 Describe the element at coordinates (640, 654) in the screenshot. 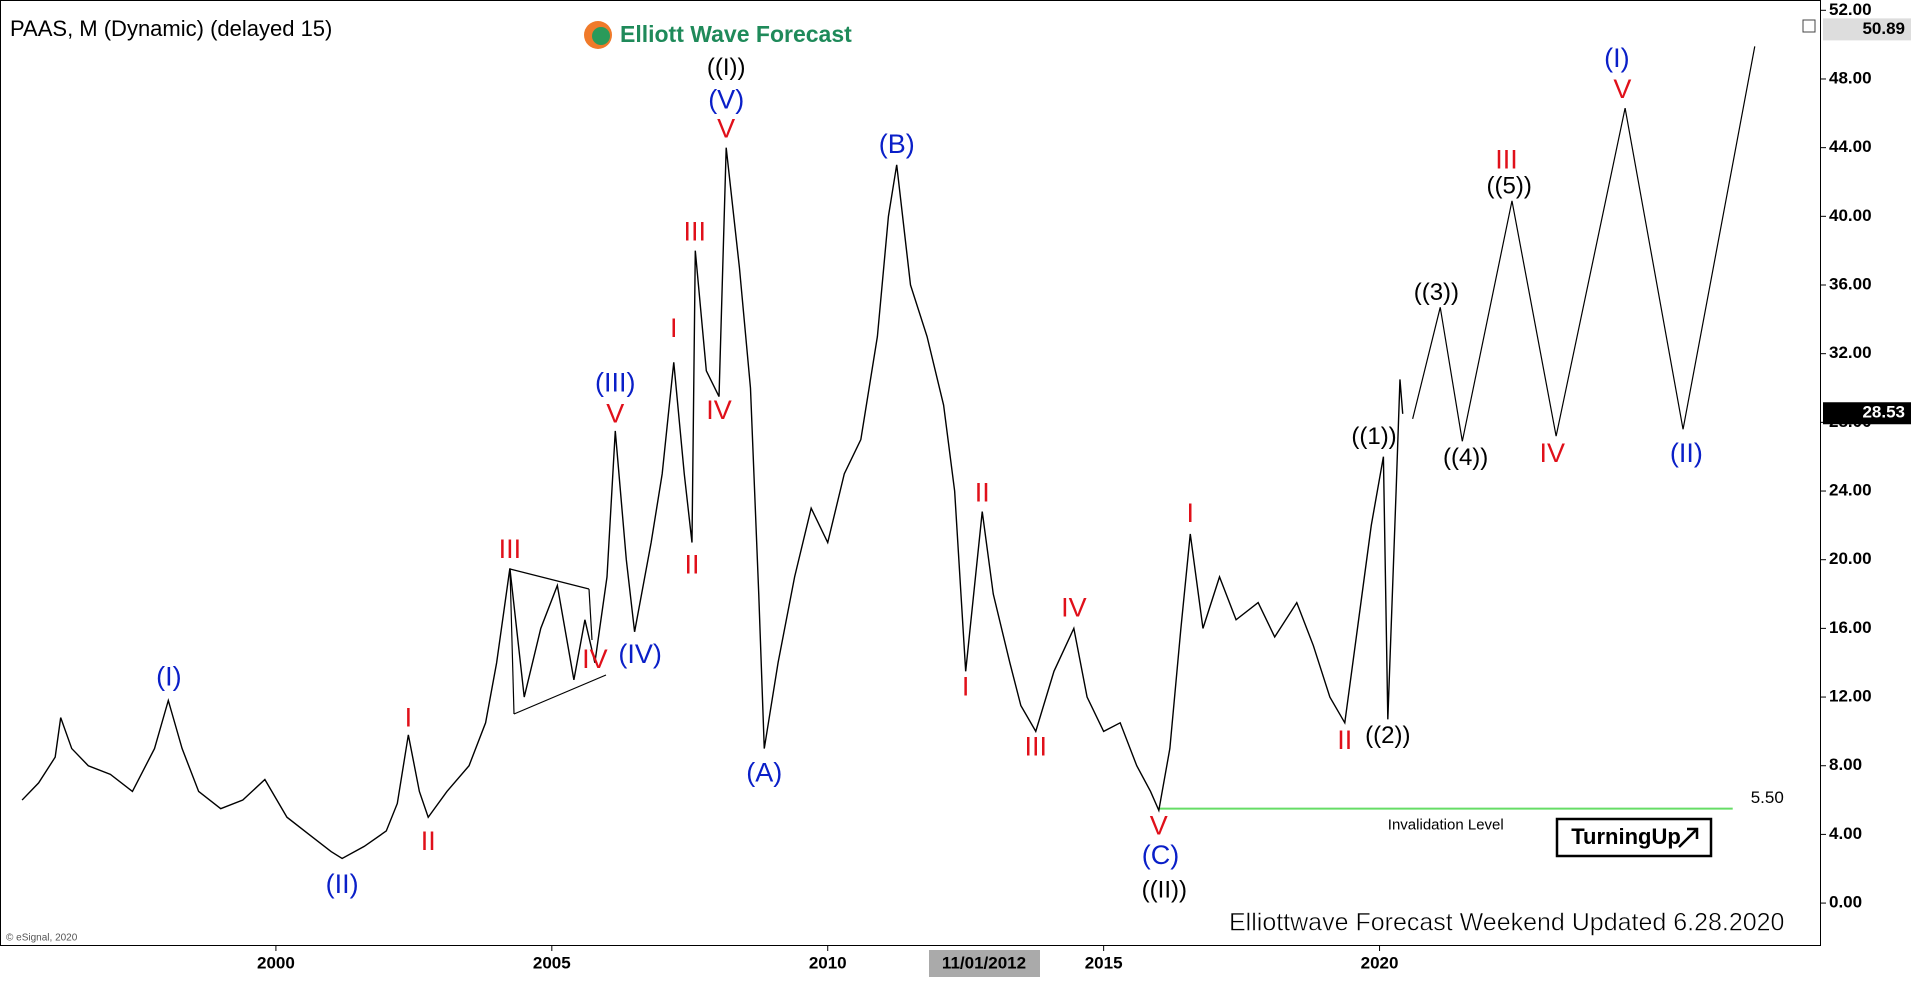

I see `wave-label: (IV)` at that location.